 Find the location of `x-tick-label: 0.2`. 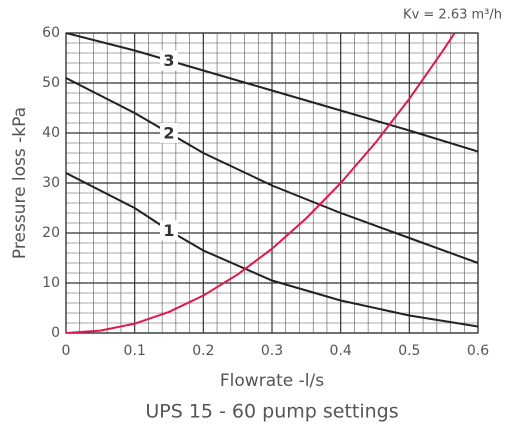

x-tick-label: 0.2 is located at coordinates (203, 351).